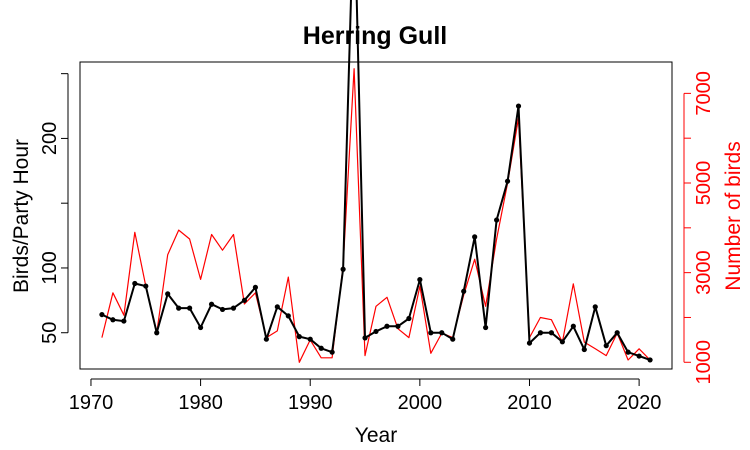  I want to click on x-axis-label: Year, so click(376, 435).